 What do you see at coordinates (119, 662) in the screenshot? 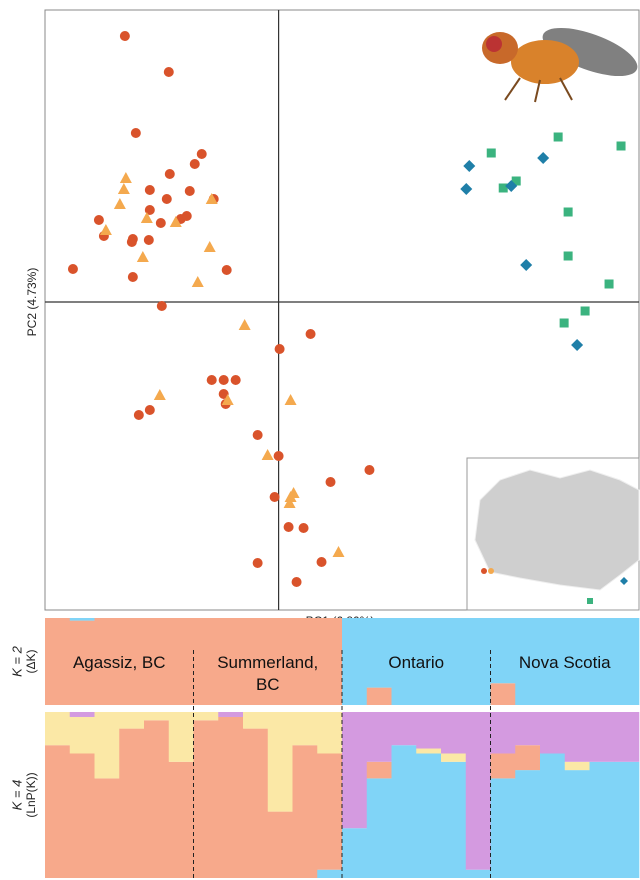
I see `legend-label: Agassiz, BC` at bounding box center [119, 662].